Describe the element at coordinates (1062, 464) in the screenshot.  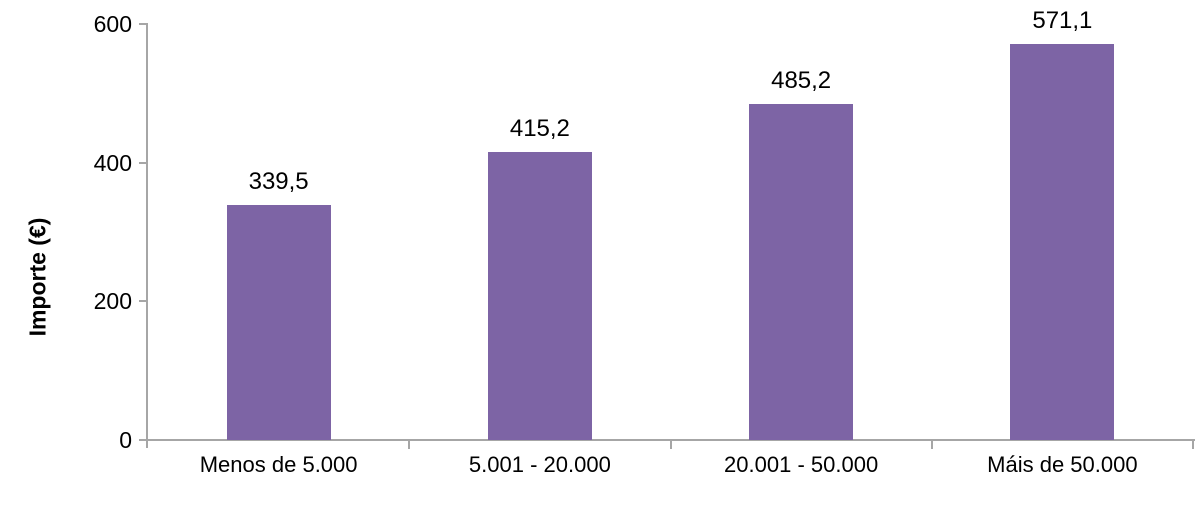
I see `x-category-label: Máis de 50.000` at that location.